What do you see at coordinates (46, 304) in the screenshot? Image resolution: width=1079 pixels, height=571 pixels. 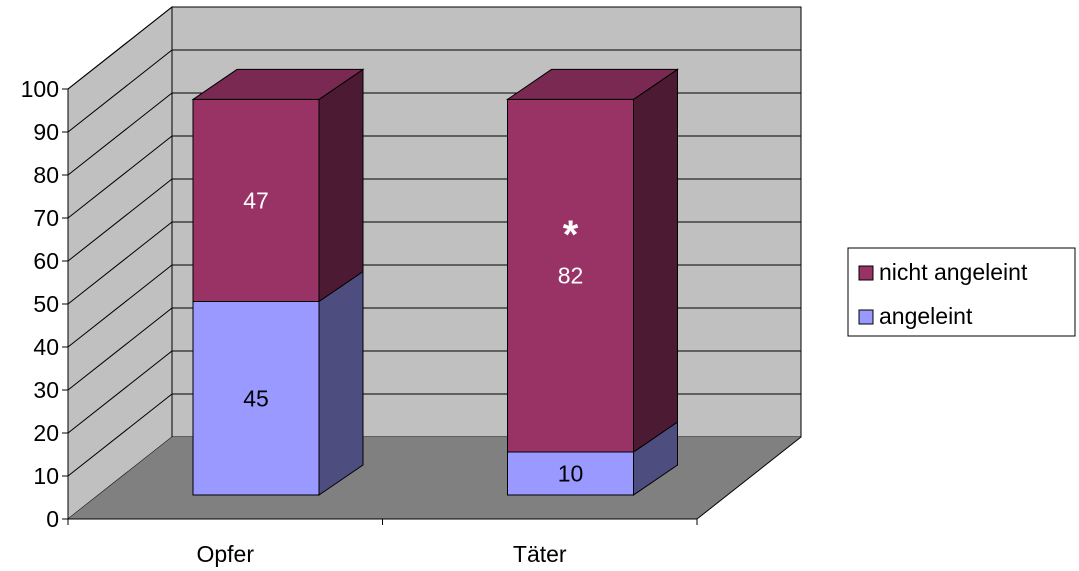 I see `y-tick-label: 50` at bounding box center [46, 304].